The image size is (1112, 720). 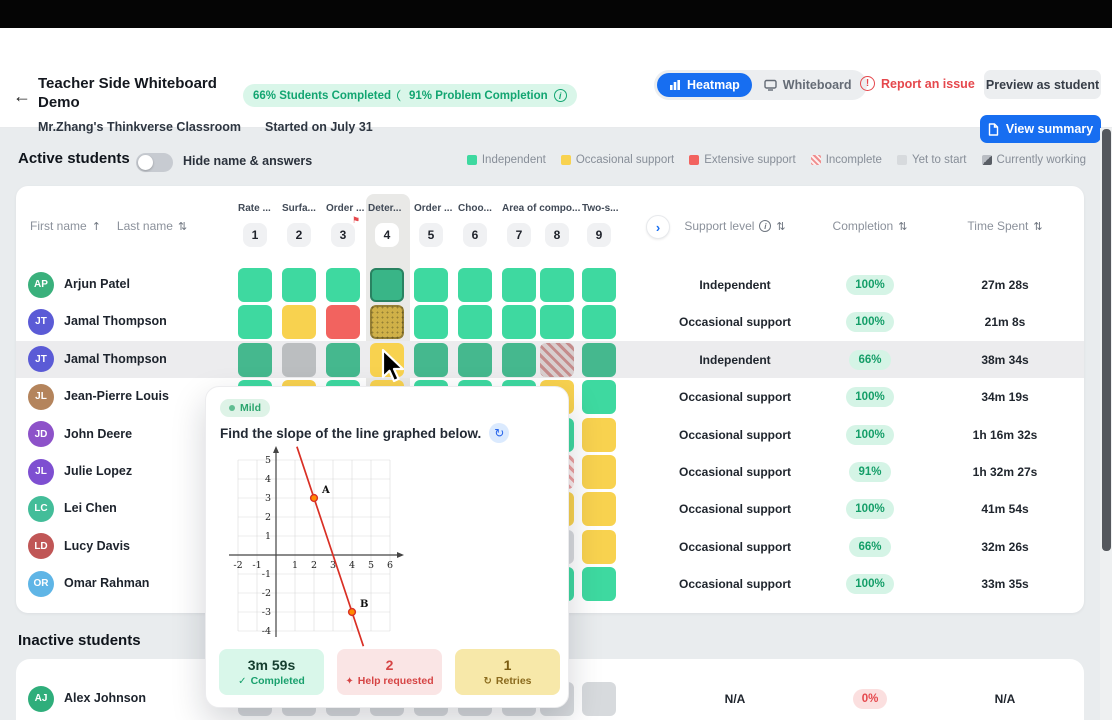 What do you see at coordinates (770, 85) in the screenshot?
I see `whiteboard-icon` at bounding box center [770, 85].